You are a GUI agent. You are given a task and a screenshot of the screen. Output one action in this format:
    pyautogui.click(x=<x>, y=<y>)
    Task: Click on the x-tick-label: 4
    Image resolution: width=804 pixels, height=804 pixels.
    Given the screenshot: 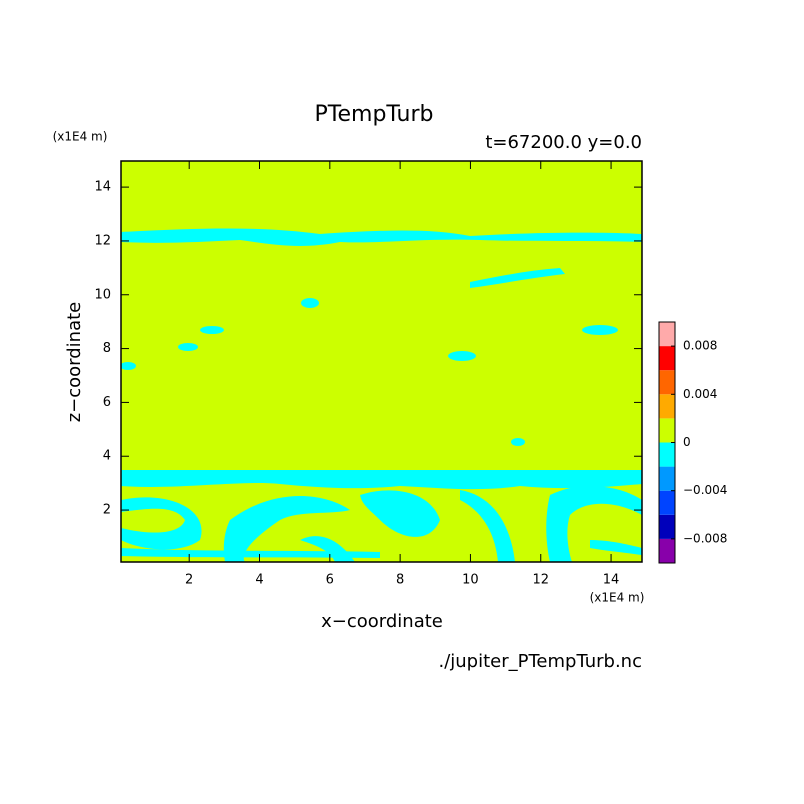 What is the action you would take?
    pyautogui.click(x=259, y=580)
    